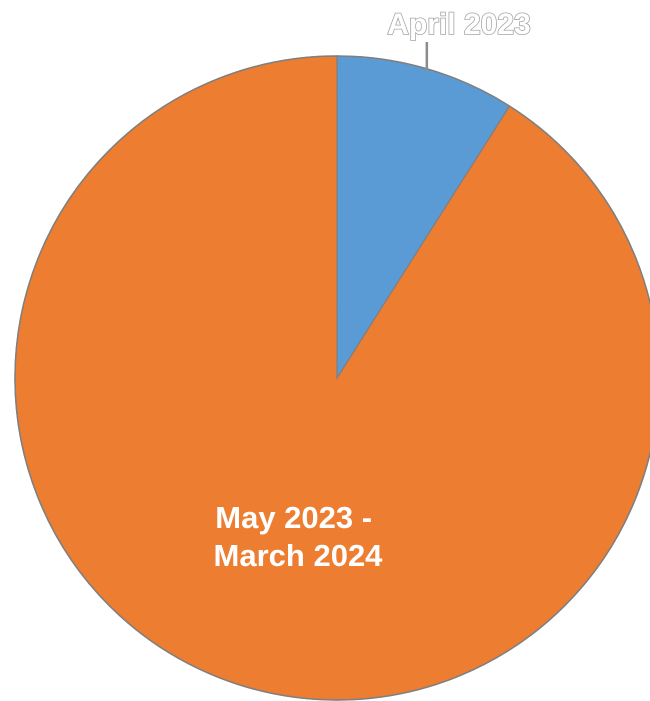 This screenshot has height=701, width=650. I want to click on slice-label-may-2023-march-2024: May 2023 - March 2024, so click(299, 536).